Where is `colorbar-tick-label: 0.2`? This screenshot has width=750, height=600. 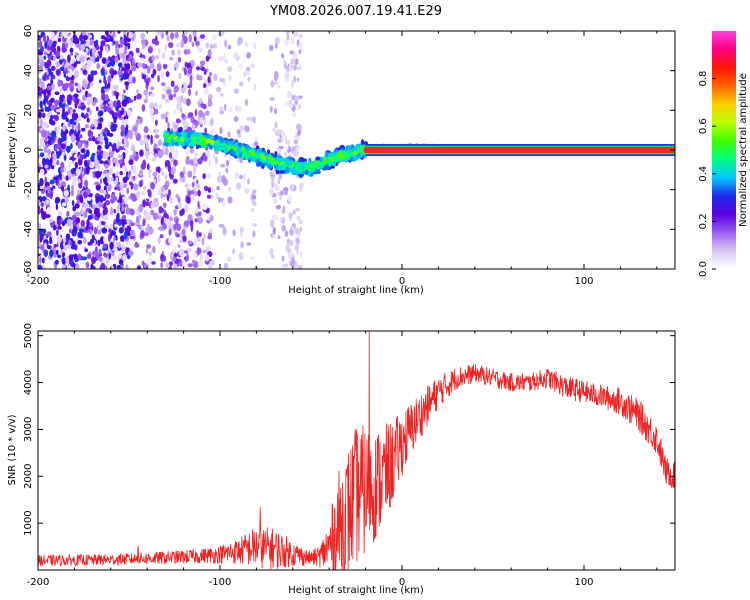
colorbar-tick-label: 0.2 is located at coordinates (703, 221).